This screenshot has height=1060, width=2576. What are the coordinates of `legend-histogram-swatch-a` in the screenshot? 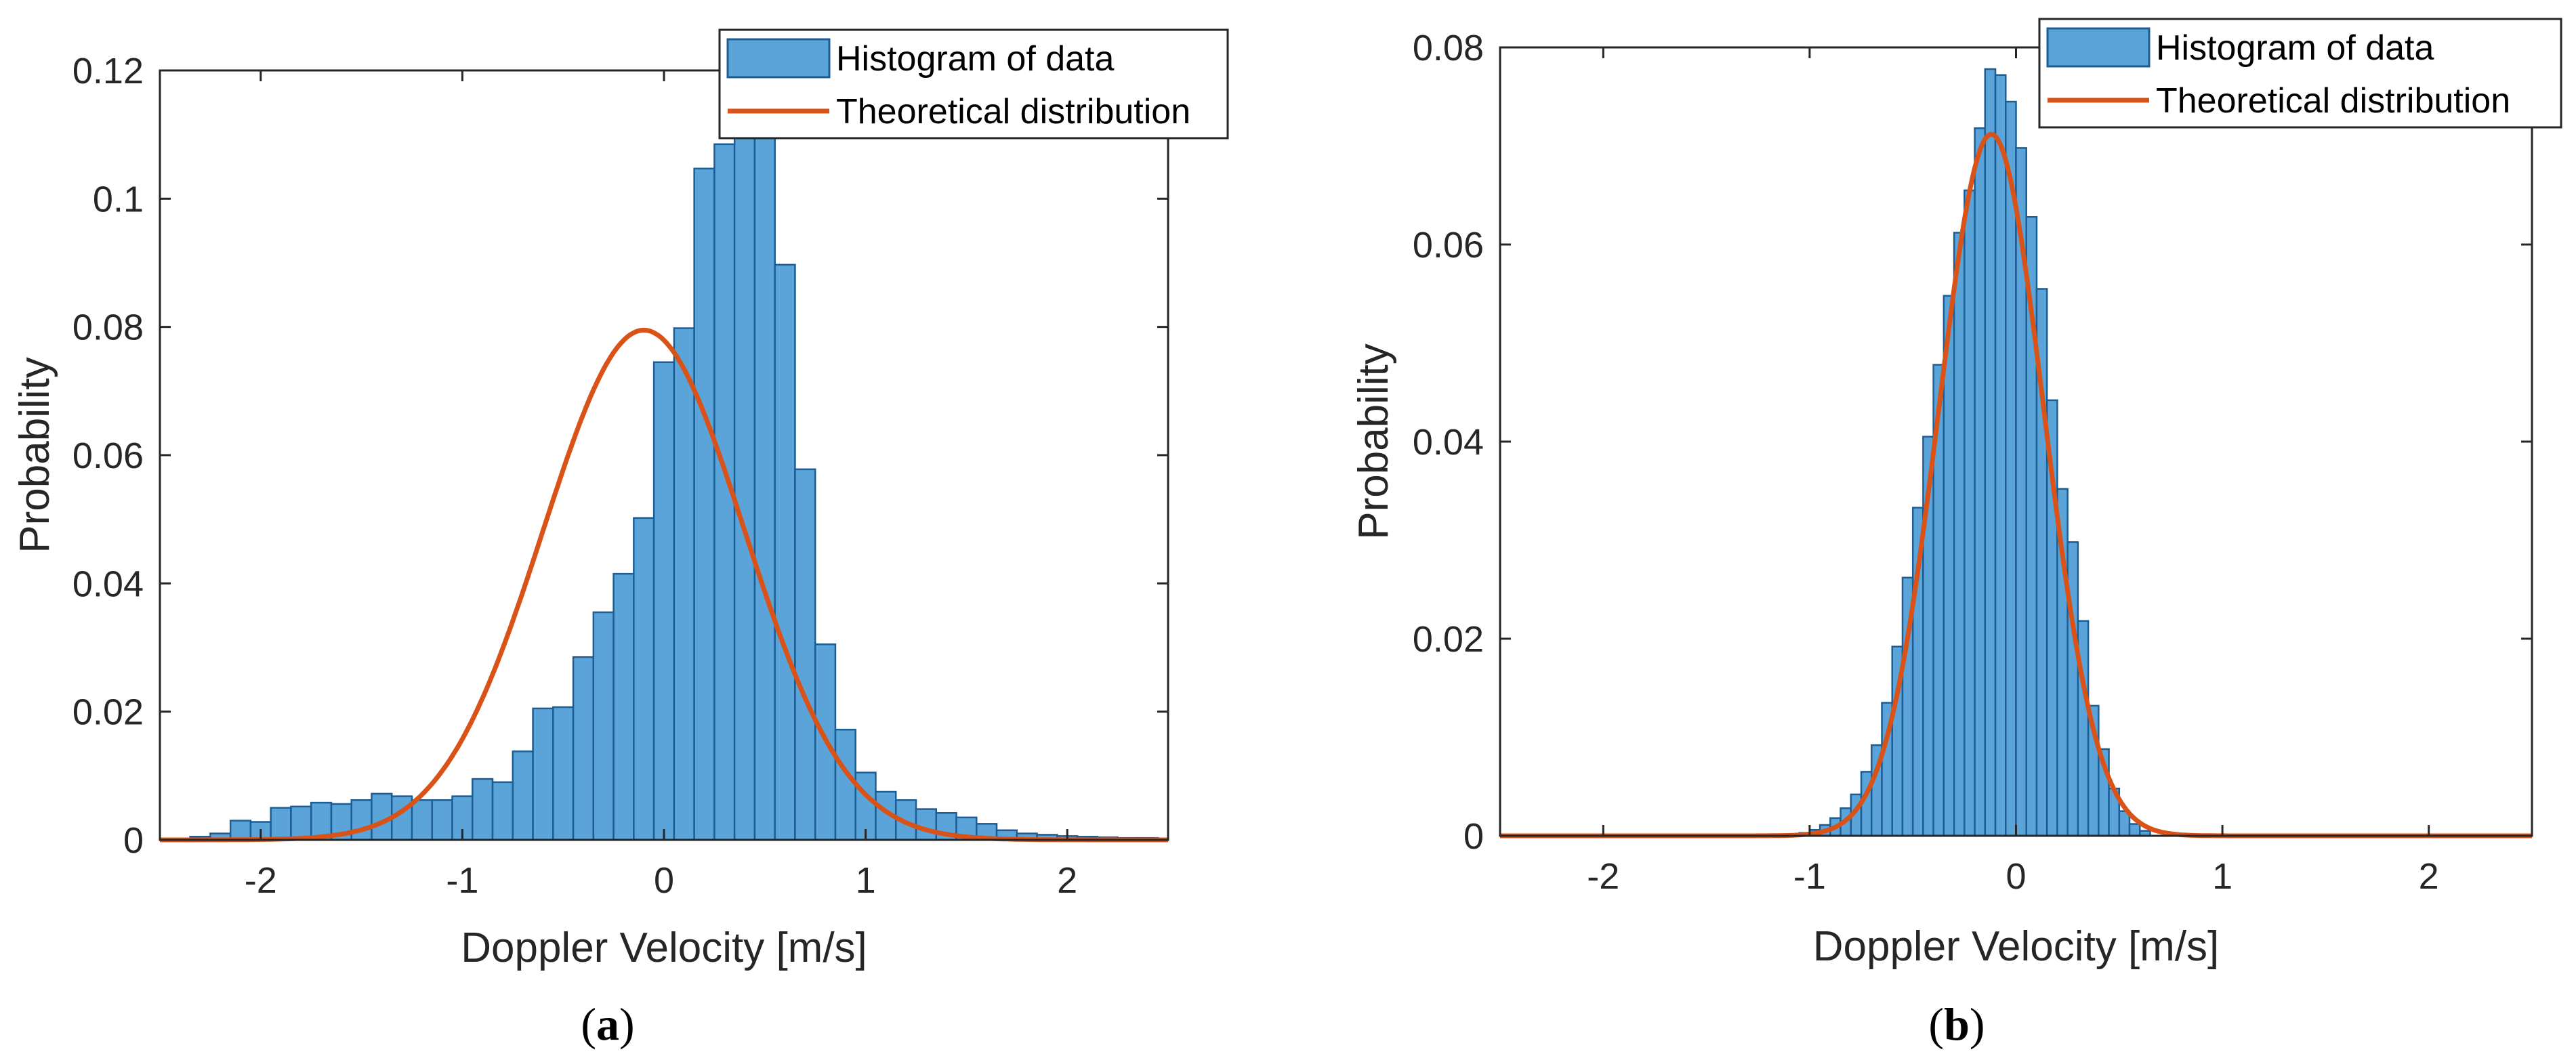 It's located at (778, 58).